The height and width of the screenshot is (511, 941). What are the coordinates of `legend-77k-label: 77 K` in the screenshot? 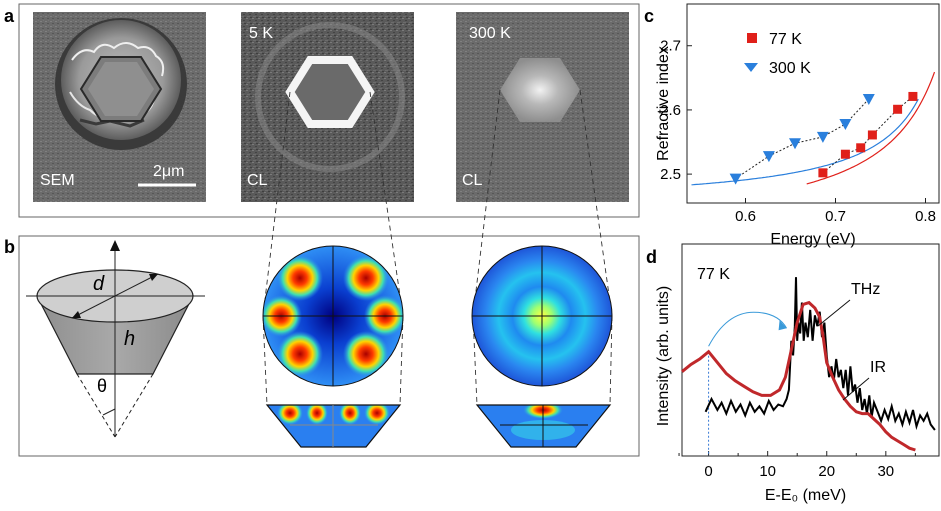 It's located at (785, 39).